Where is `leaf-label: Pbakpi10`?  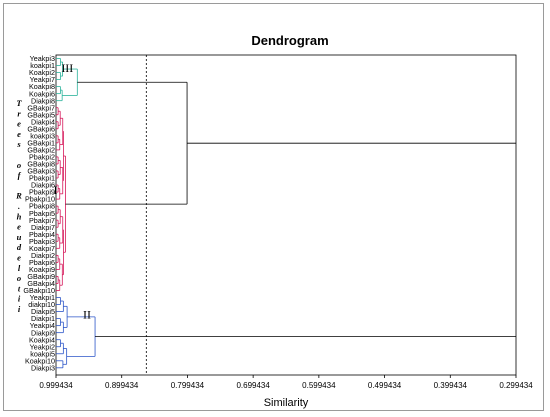 leaf-label: Pbakpi10 is located at coordinates (40, 199).